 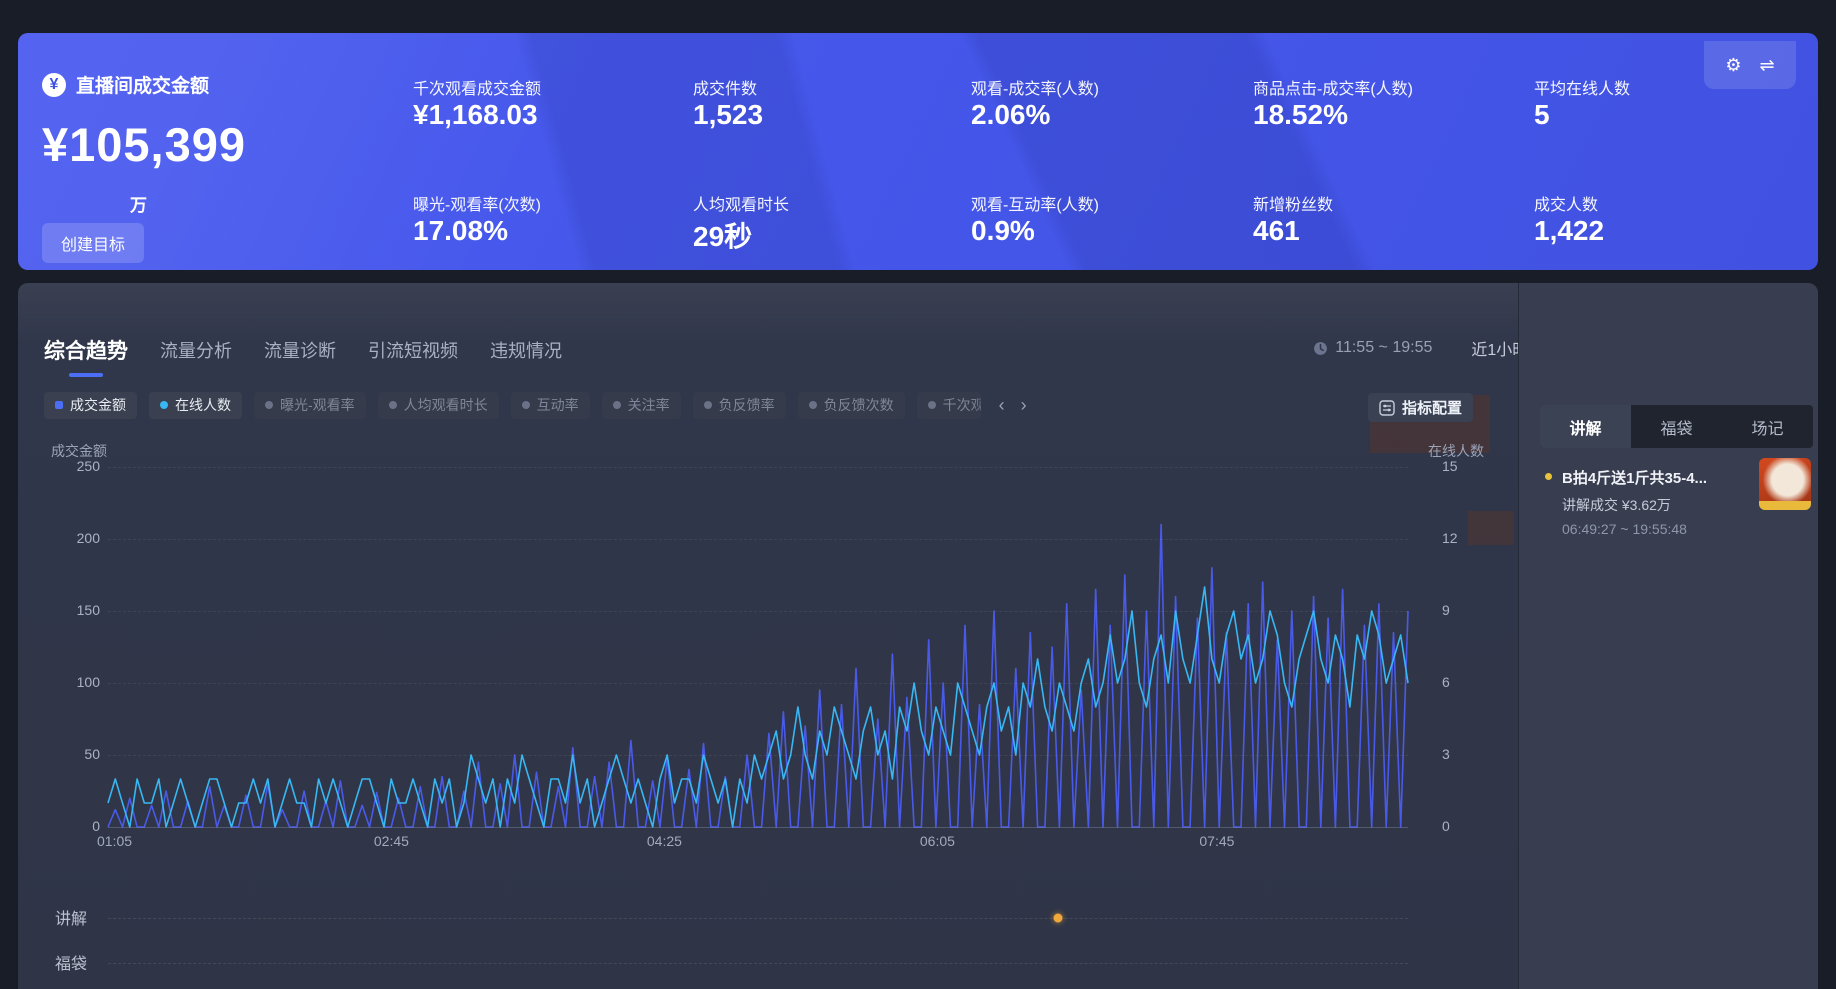 What do you see at coordinates (1548, 476) in the screenshot?
I see `item-bullet-dot` at bounding box center [1548, 476].